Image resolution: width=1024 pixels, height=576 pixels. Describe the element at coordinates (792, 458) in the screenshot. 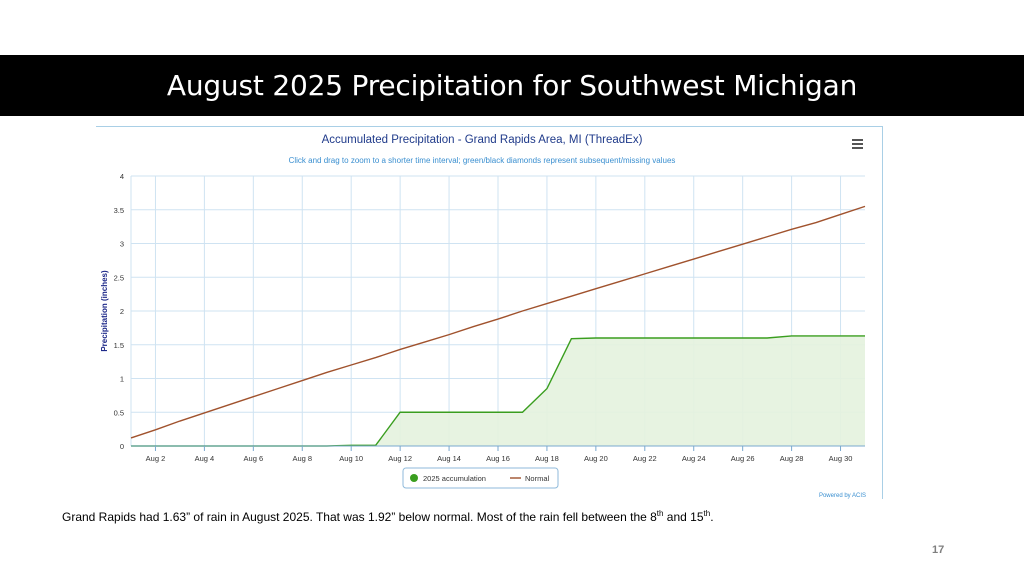

I see `x-tick-label: Aug 28` at that location.